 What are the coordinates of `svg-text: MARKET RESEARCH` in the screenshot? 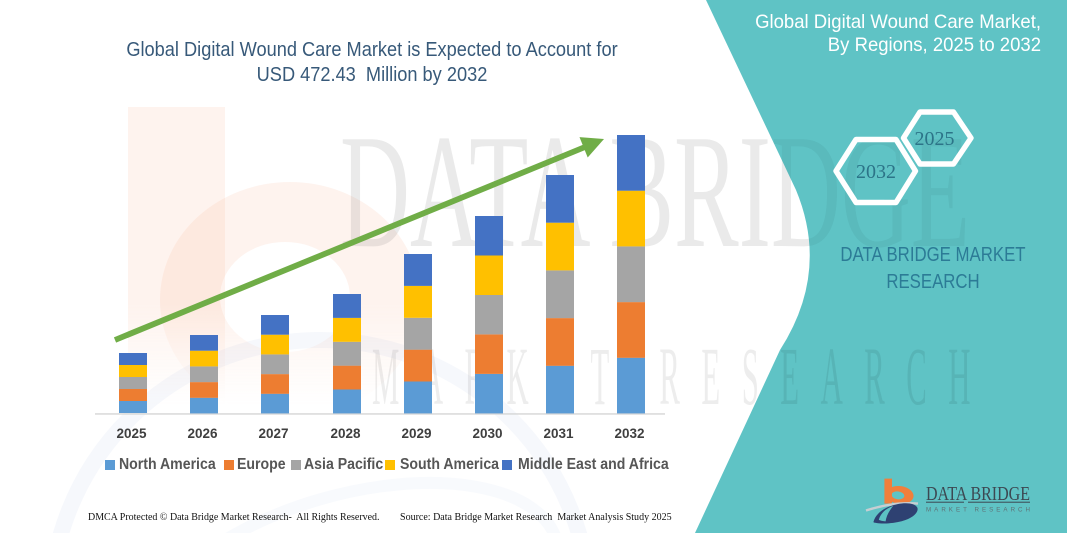 It's located at (978, 510).